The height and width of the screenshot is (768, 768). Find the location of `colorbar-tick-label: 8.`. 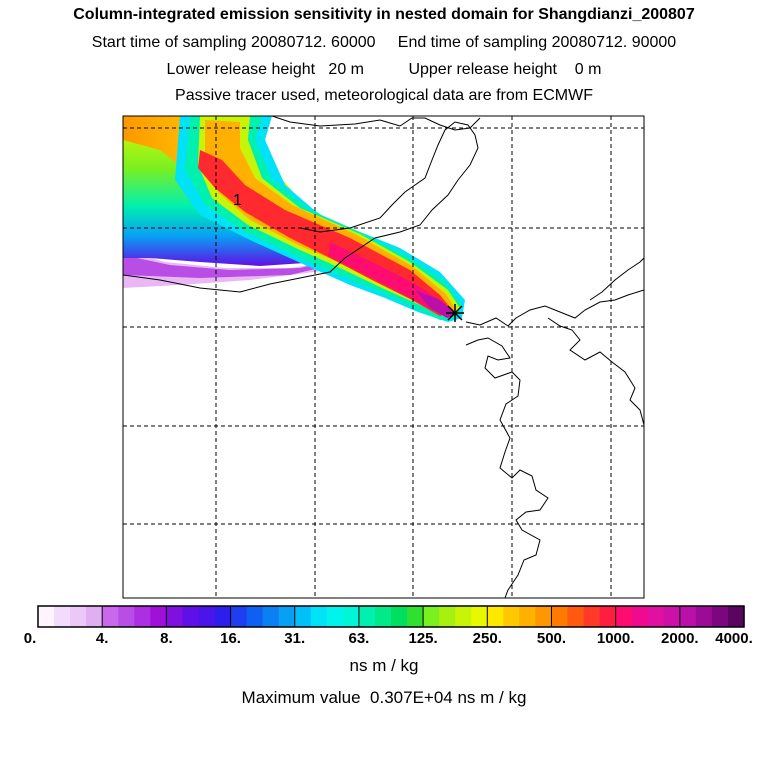

colorbar-tick-label: 8. is located at coordinates (166, 638).